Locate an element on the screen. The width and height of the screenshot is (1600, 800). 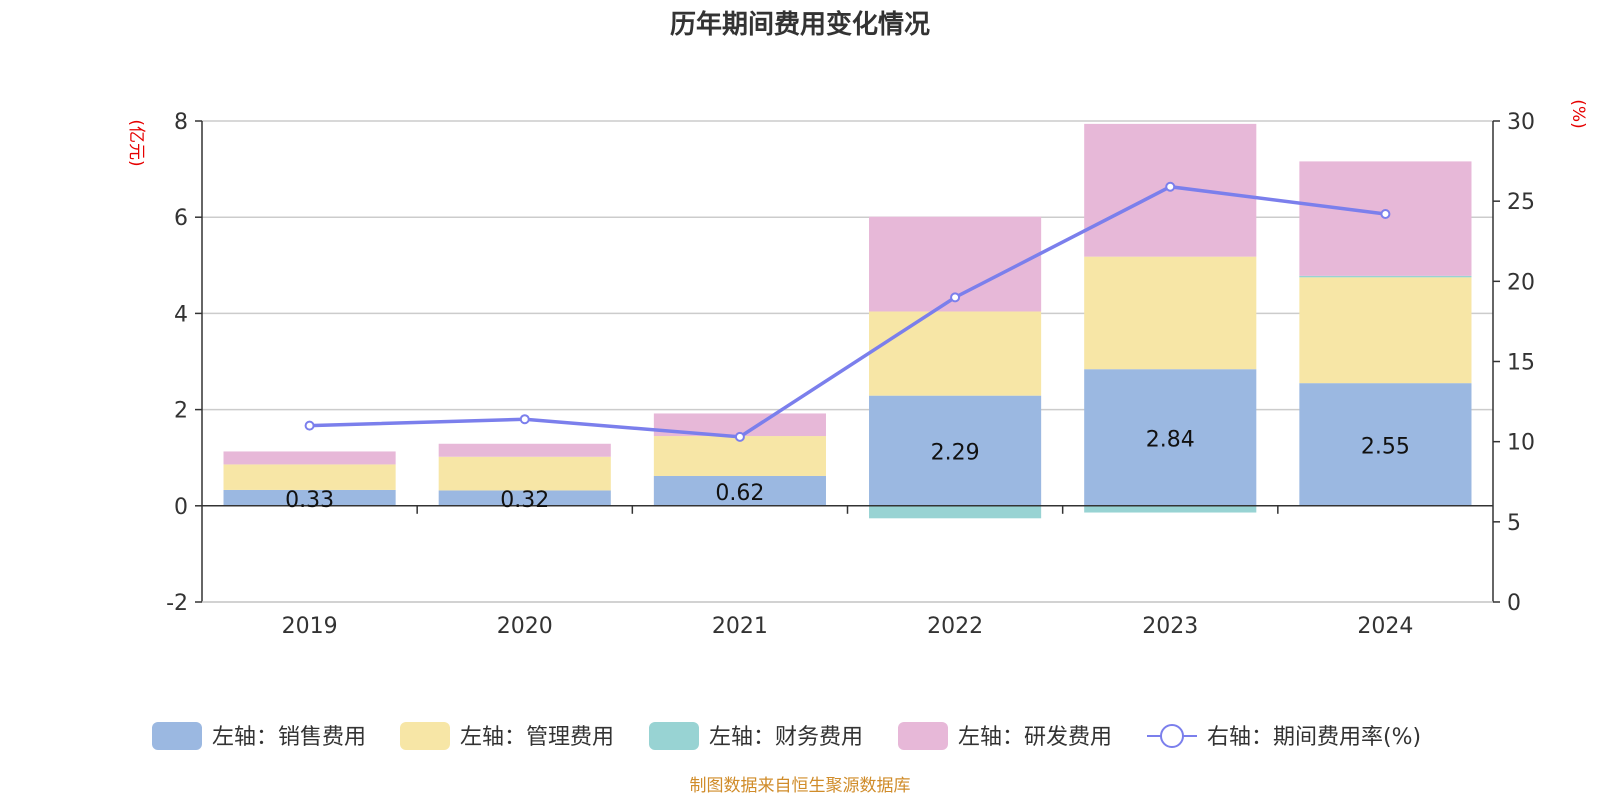
right-axis-tick-label: 10 is located at coordinates (1521, 443).